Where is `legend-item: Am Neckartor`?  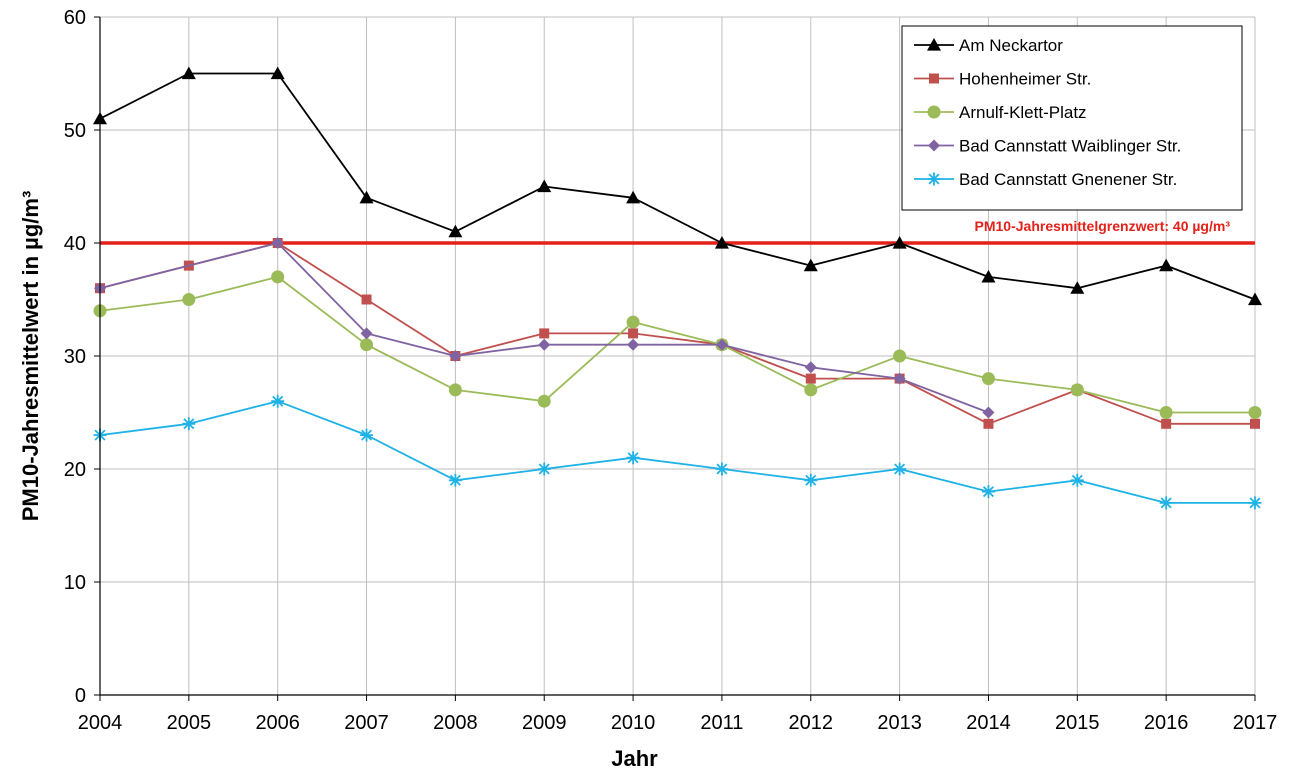 legend-item: Am Neckartor is located at coordinates (988, 45).